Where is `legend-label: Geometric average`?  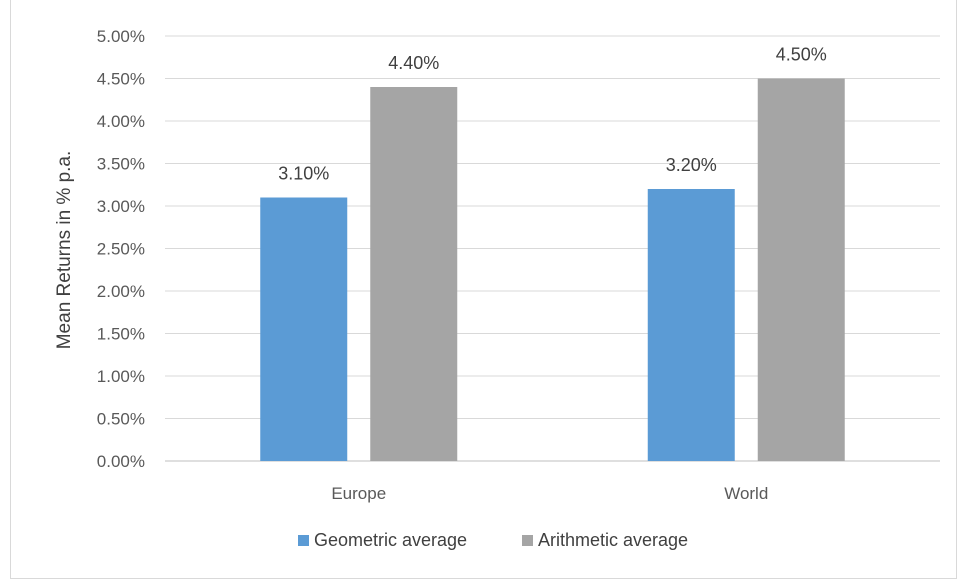
legend-label: Geometric average is located at coordinates (390, 540).